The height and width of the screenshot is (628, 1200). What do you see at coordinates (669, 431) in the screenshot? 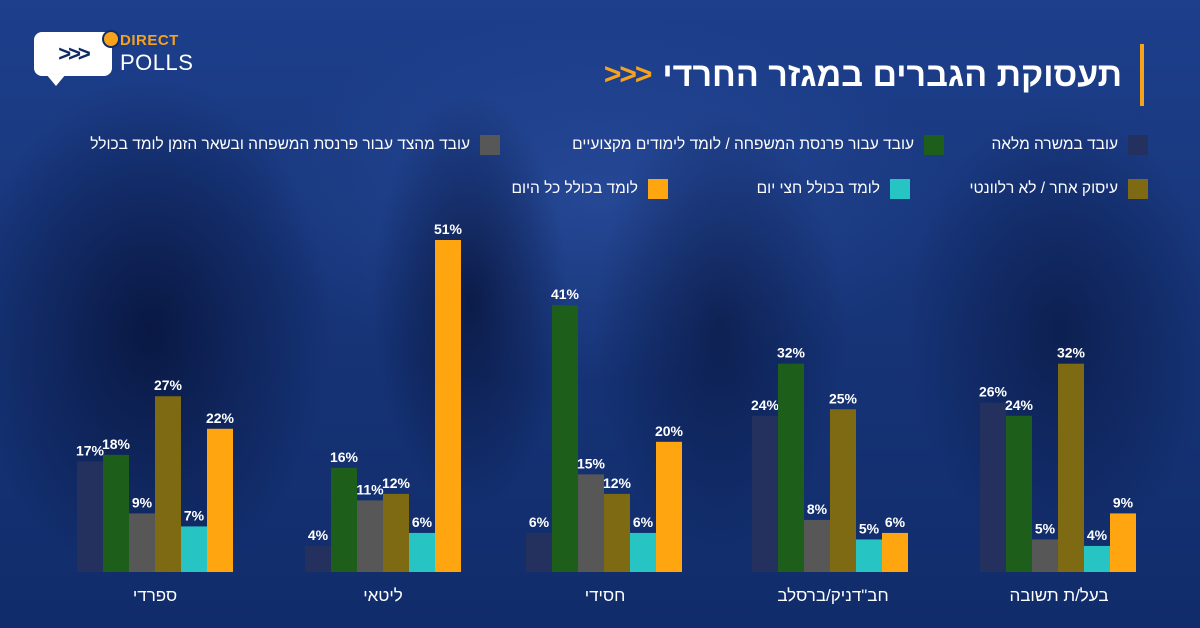
I see `data-label-2-5: 20%` at bounding box center [669, 431].